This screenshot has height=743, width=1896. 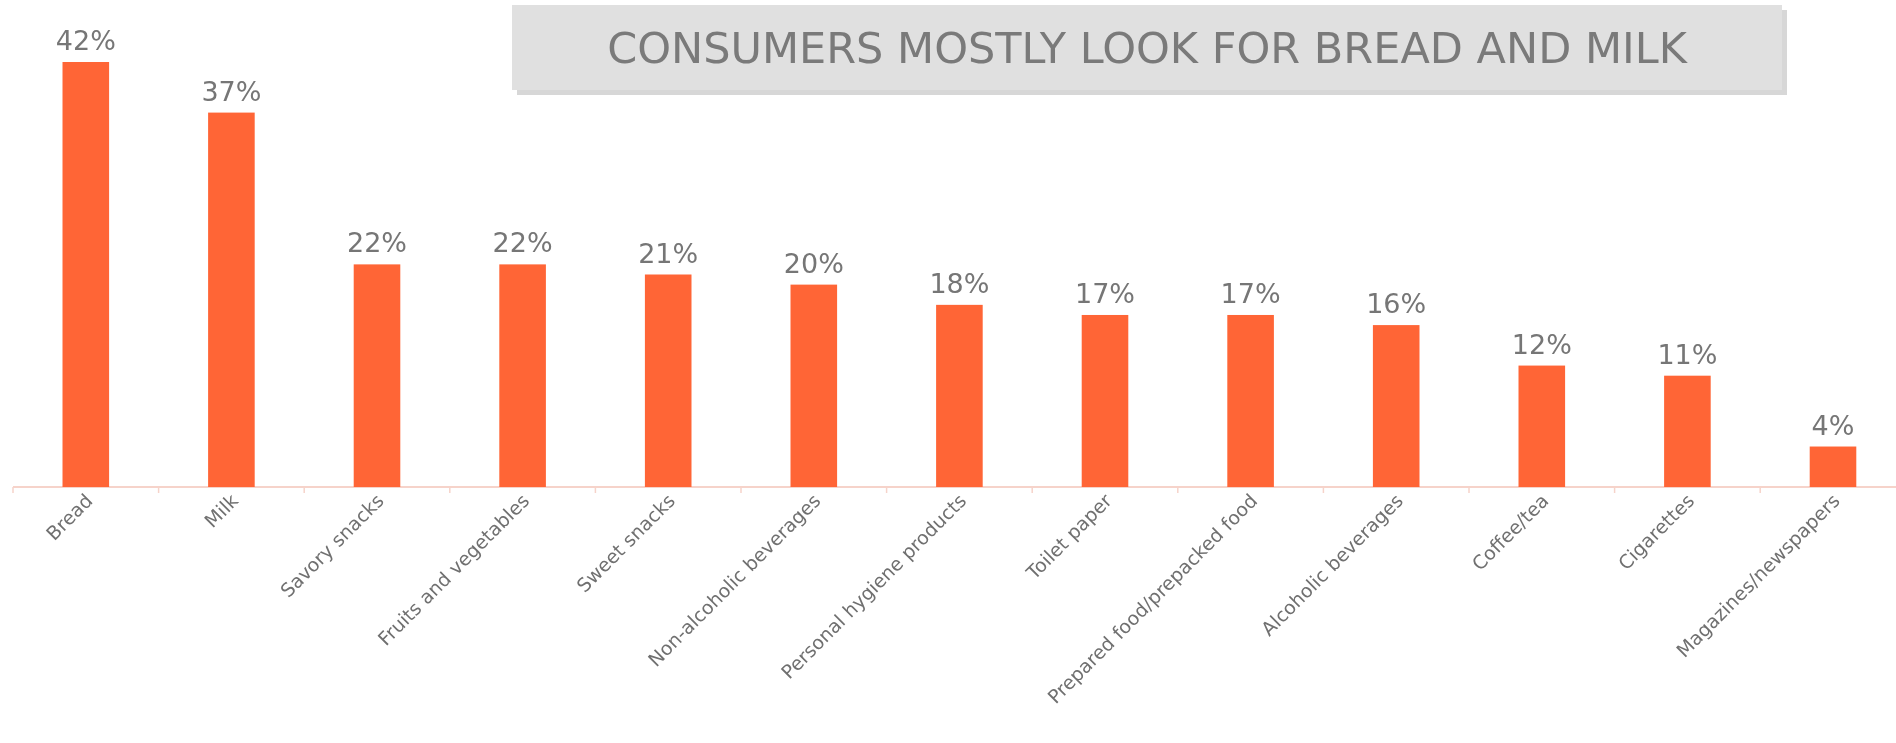 I want to click on data-label: 21%, so click(x=668, y=253).